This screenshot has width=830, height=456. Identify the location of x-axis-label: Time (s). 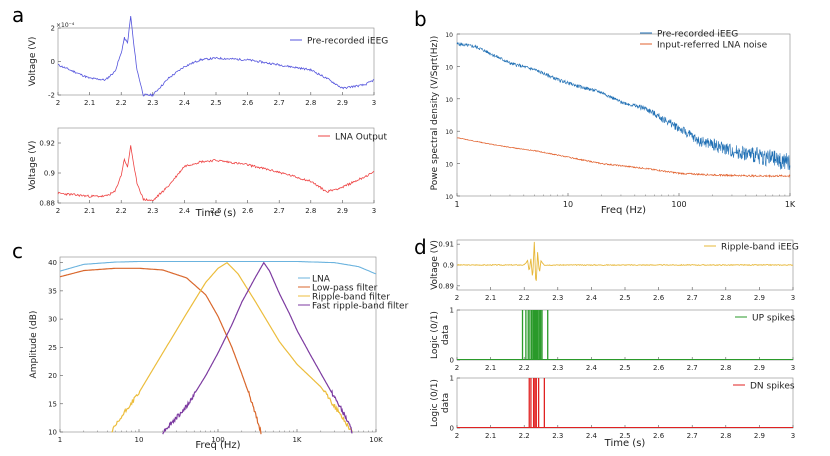
(625, 443).